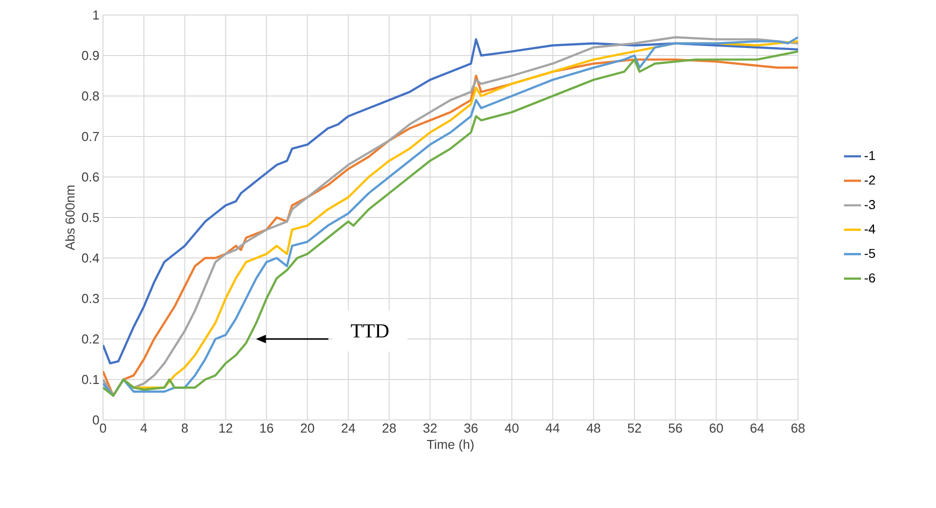 This screenshot has width=936, height=508. Describe the element at coordinates (450, 446) in the screenshot. I see `x-axis-title: Time (h)` at that location.